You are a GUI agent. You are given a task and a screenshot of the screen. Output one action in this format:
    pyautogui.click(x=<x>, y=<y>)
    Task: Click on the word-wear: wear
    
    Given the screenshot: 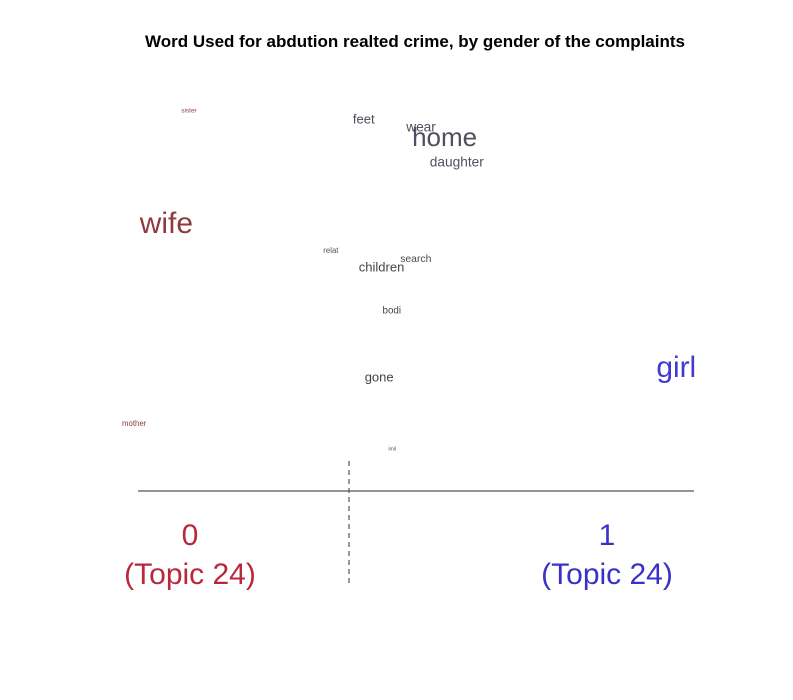 What is the action you would take?
    pyautogui.click(x=420, y=127)
    